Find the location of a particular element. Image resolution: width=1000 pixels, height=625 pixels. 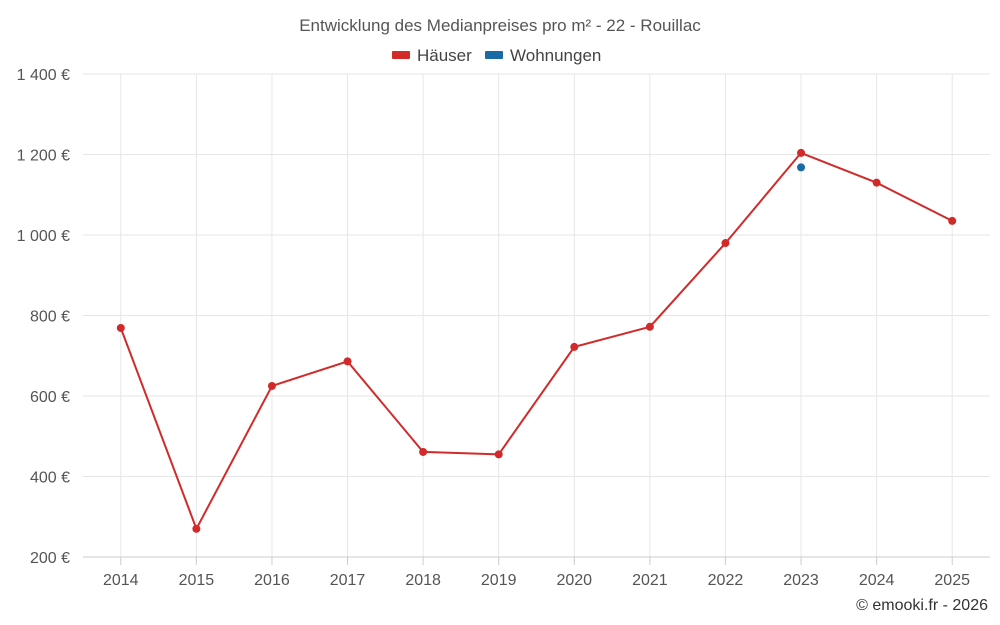

x-tick-label: 2024 is located at coordinates (877, 580).